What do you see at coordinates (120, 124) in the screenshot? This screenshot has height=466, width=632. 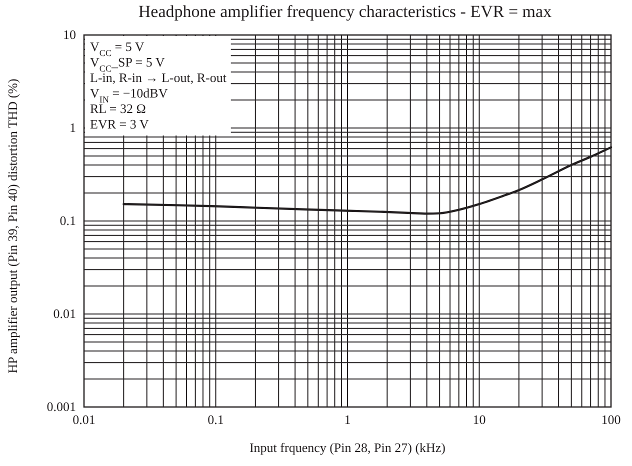 I see `annotation: EVR = 3 V` at bounding box center [120, 124].